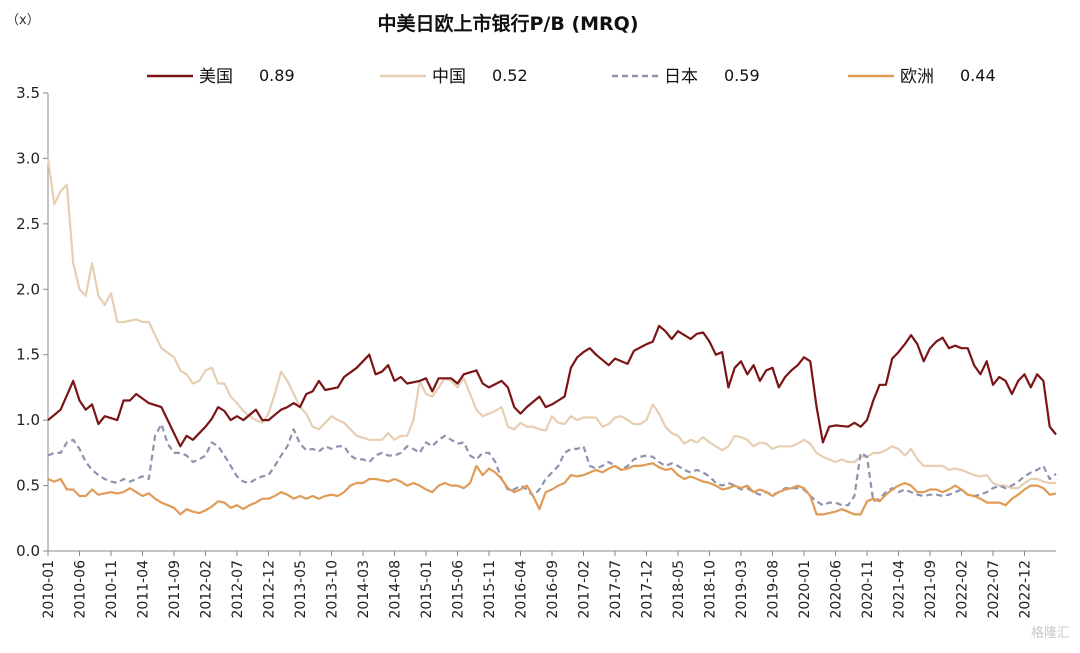 This screenshot has height=653, width=1080. Describe the element at coordinates (510, 75) in the screenshot. I see `legend-value-1: 0.52` at that location.